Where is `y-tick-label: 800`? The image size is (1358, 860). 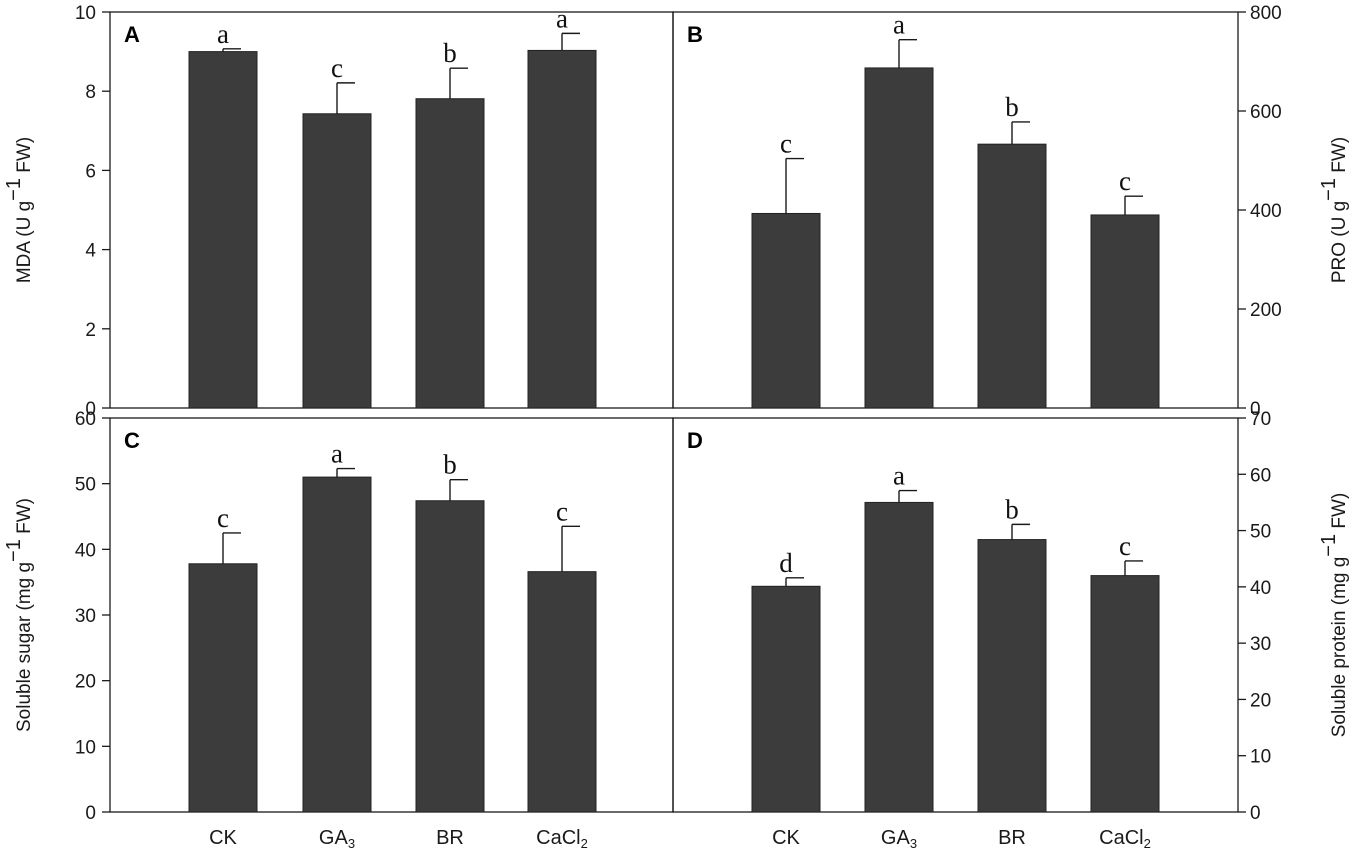
y-tick-label: 800 is located at coordinates (1266, 13).